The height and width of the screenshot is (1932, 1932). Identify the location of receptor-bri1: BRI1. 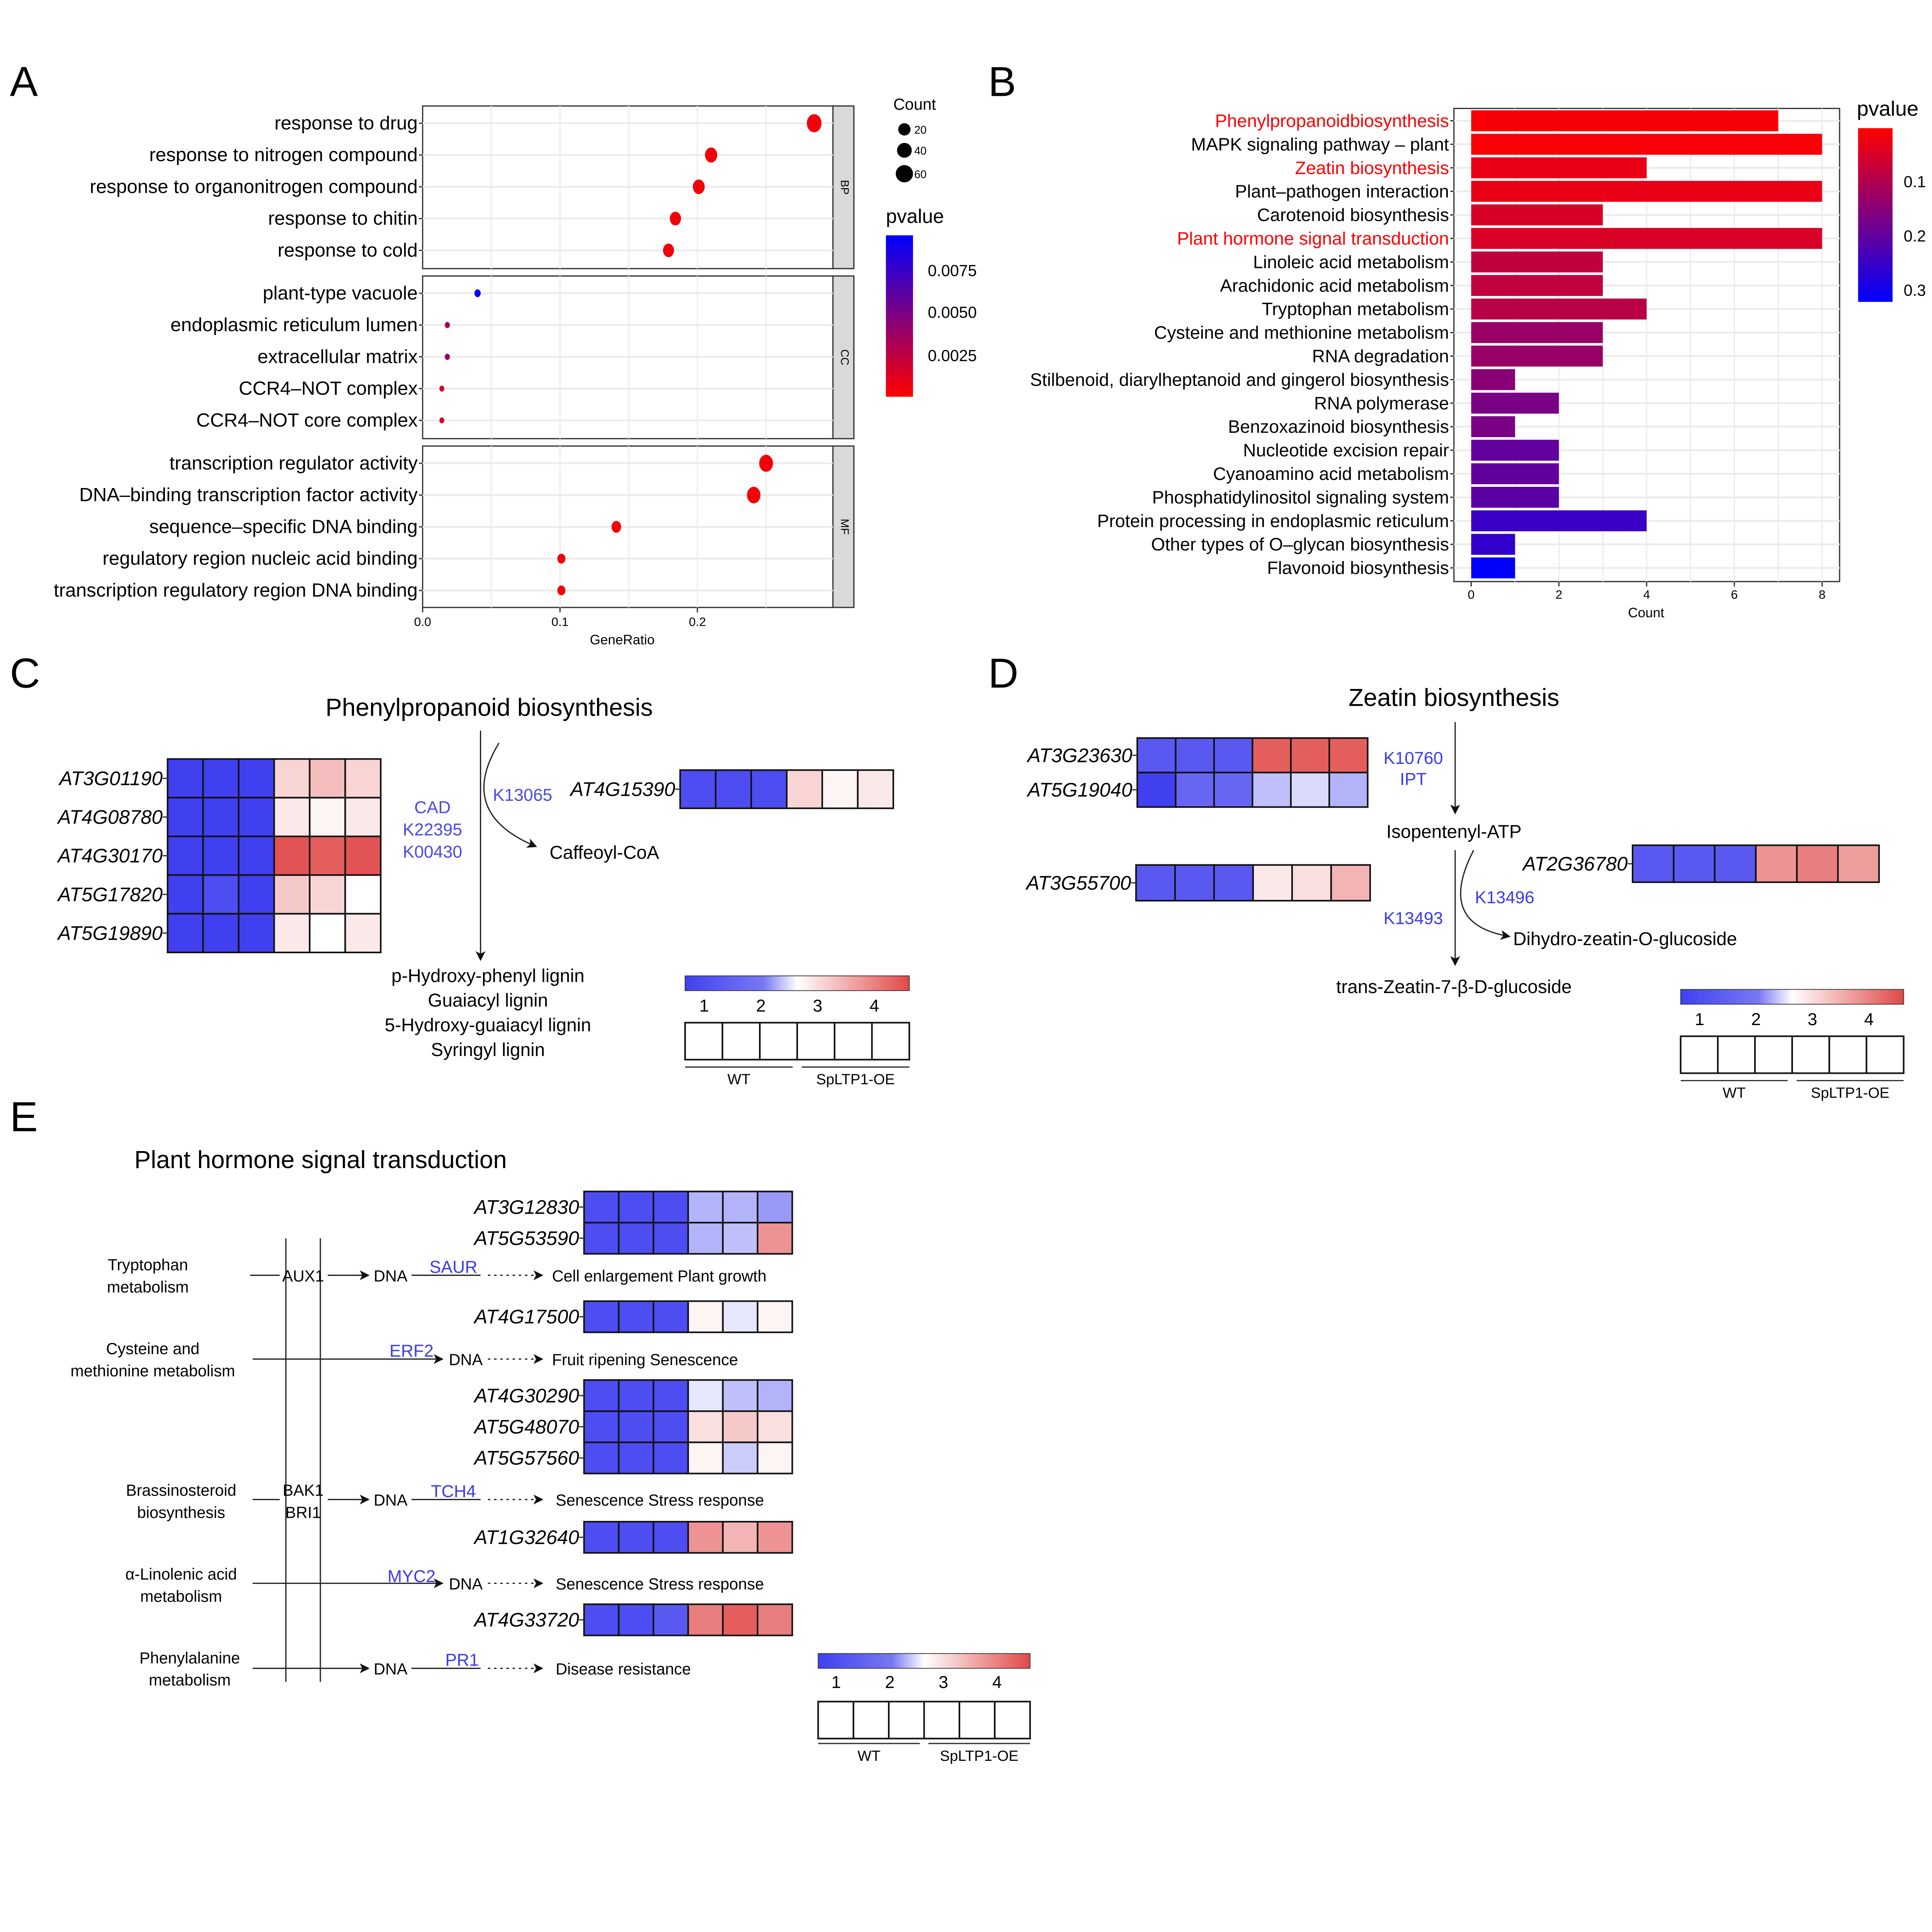
(303, 1512).